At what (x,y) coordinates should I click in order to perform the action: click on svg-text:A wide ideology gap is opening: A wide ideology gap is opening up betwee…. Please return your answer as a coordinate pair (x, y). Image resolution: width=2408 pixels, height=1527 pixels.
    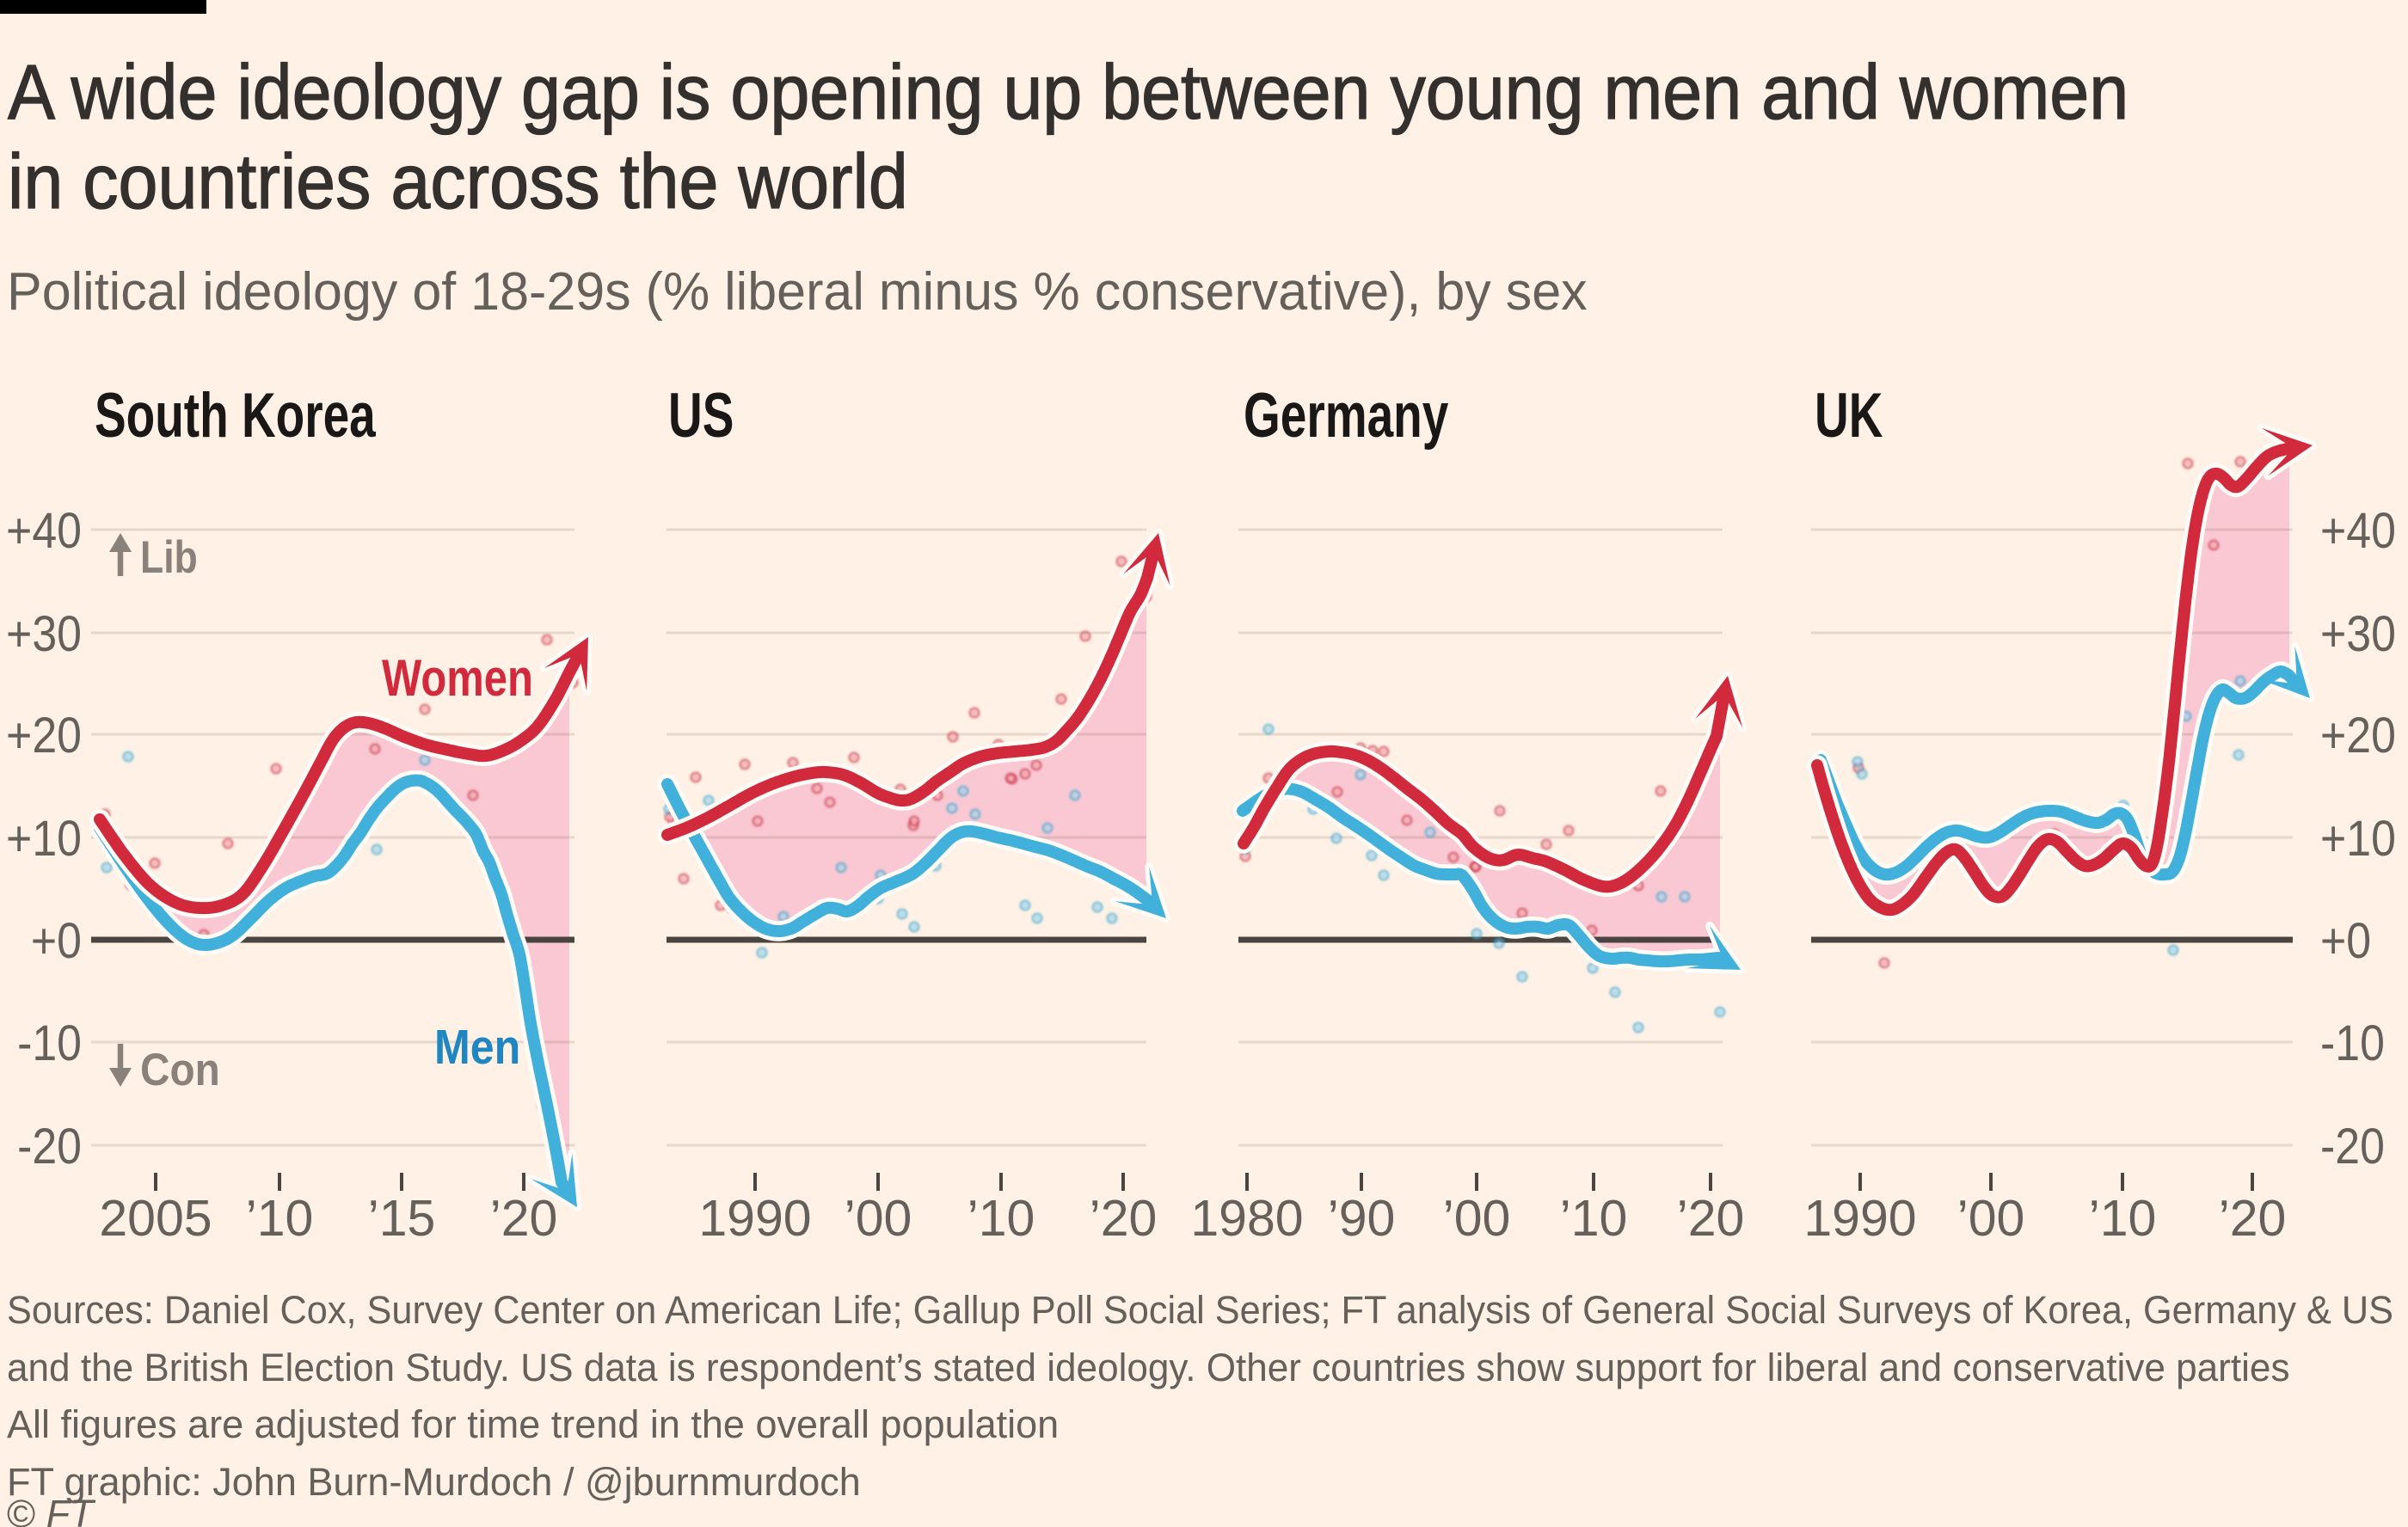
    Looking at the image, I should click on (1068, 93).